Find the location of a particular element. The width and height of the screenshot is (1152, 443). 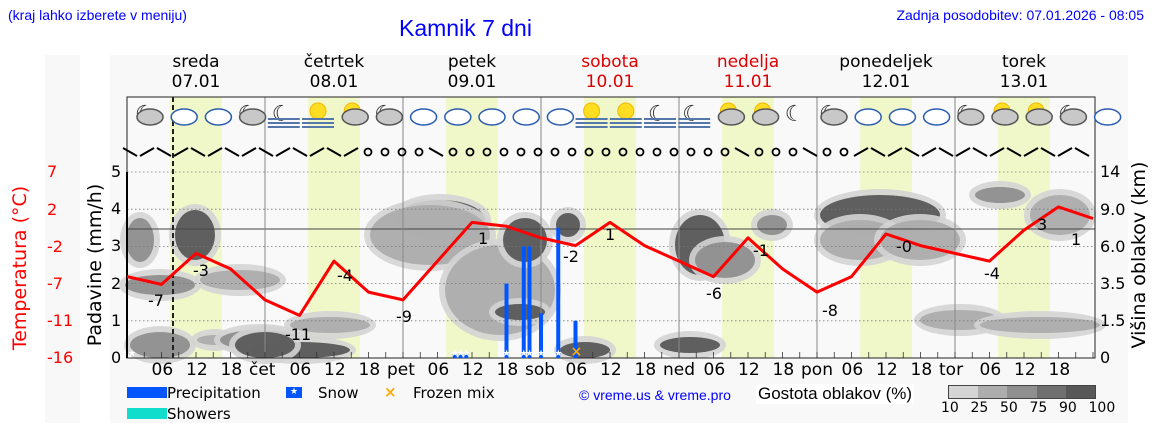

last-updated: Zadnja posodobitev: 07.01.2026 - 08:05 is located at coordinates (1020, 15).